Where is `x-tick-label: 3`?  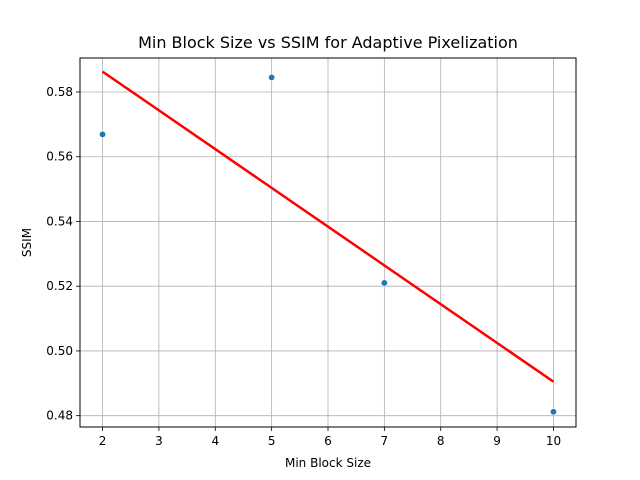
x-tick-label: 3 is located at coordinates (159, 441).